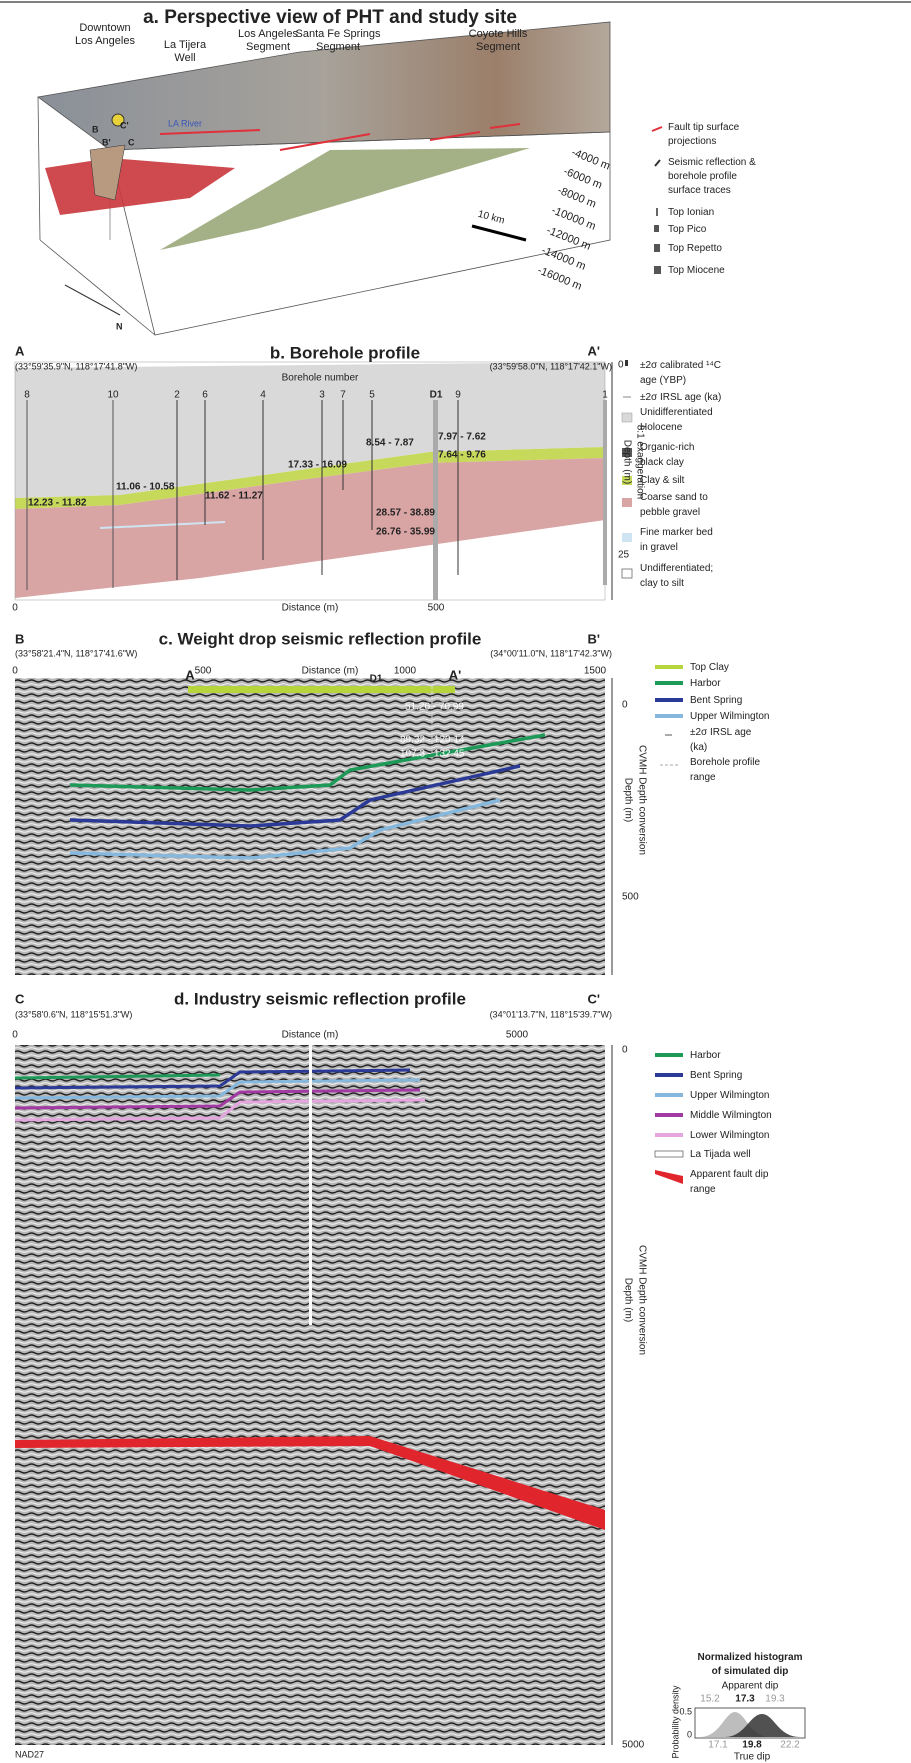 The width and height of the screenshot is (911, 1763). I want to click on label-line: ±2σ IRSL age, so click(721, 732).